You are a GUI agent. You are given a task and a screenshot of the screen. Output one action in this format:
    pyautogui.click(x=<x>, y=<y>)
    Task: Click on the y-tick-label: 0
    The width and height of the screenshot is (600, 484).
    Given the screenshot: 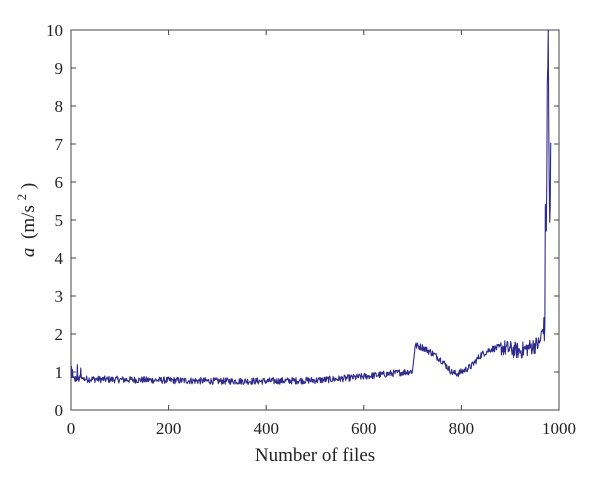 What is the action you would take?
    pyautogui.click(x=59, y=410)
    